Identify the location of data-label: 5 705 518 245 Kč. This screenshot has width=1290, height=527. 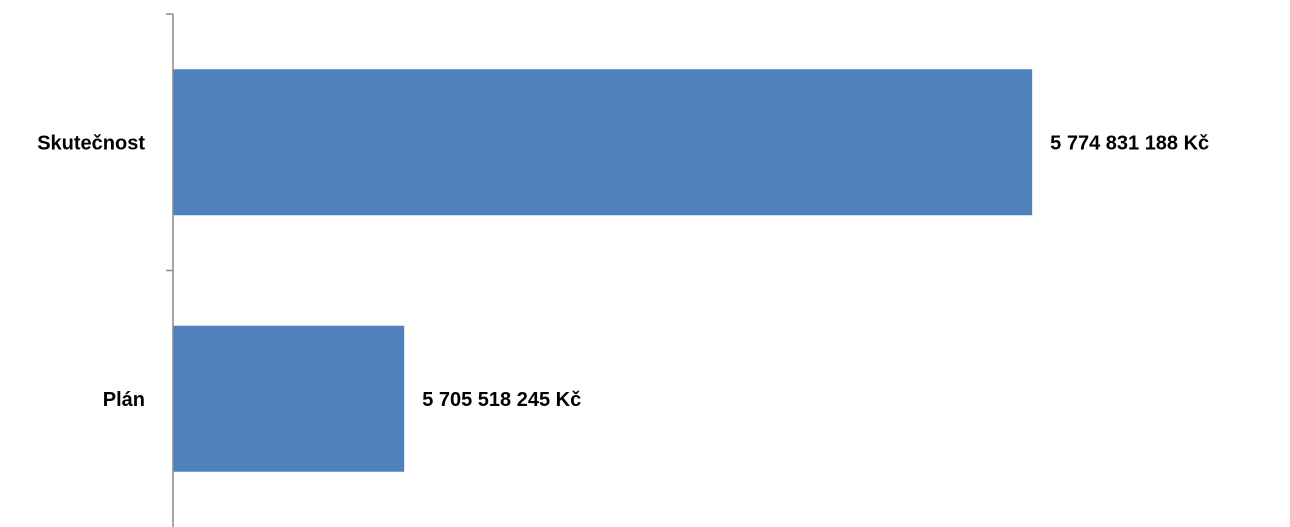
(501, 400).